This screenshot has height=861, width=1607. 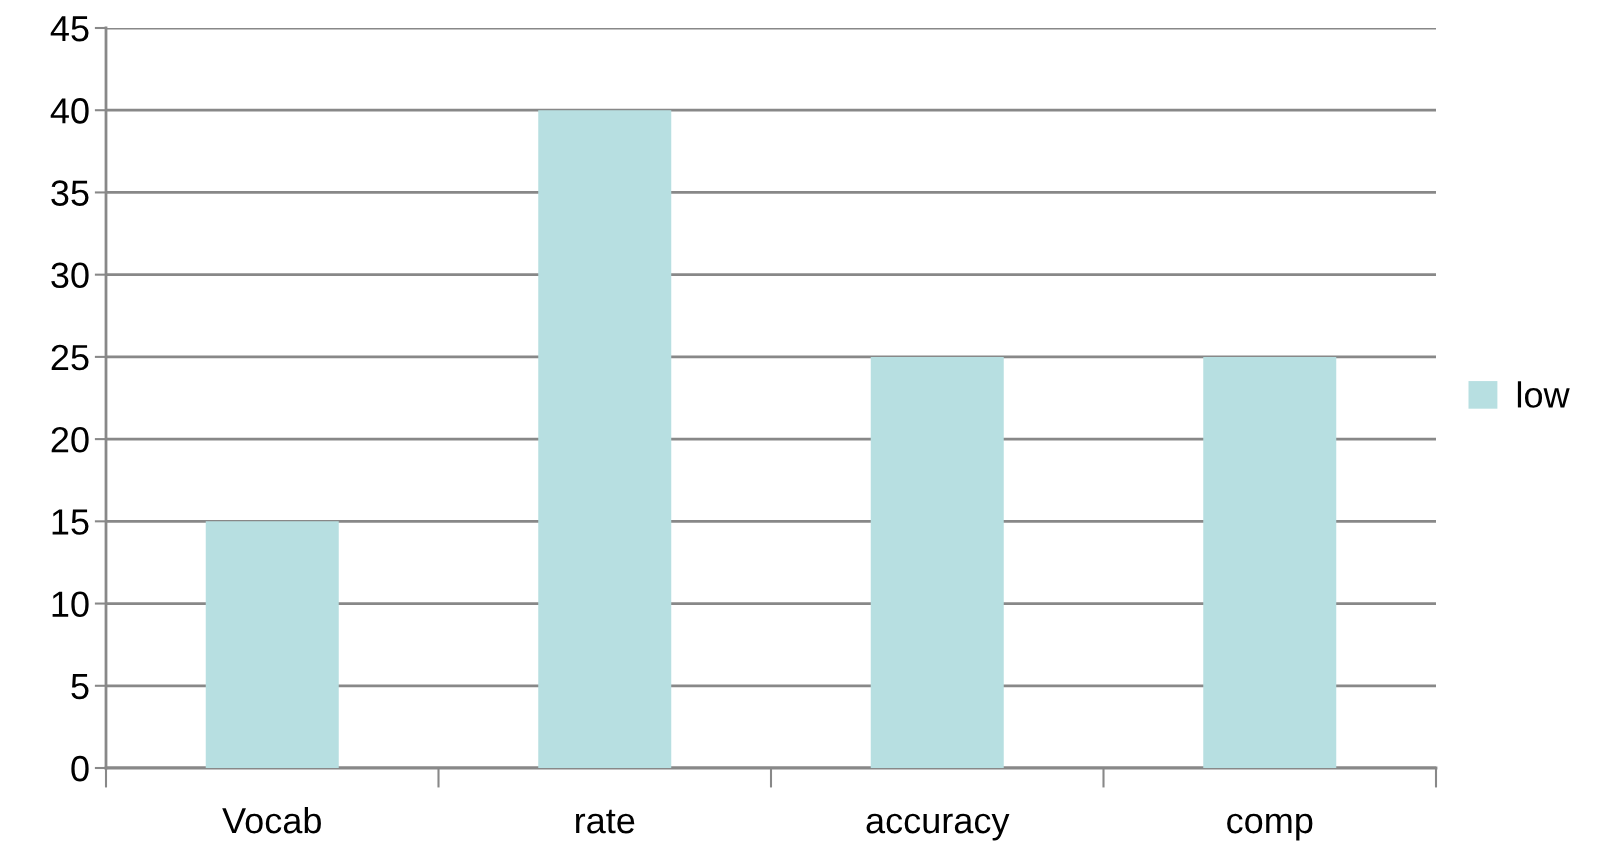 I want to click on y-tick-label: 15, so click(x=70, y=522).